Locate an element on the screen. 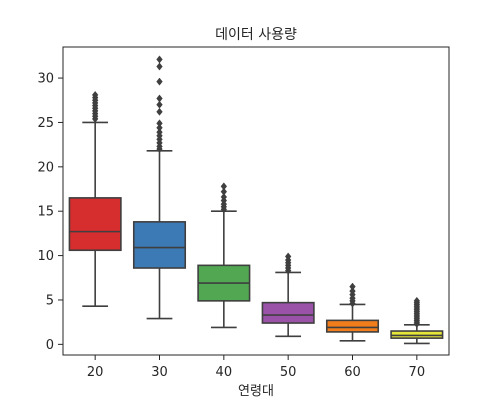 This screenshot has width=500, height=400. x-tick-label: 60 is located at coordinates (352, 372).